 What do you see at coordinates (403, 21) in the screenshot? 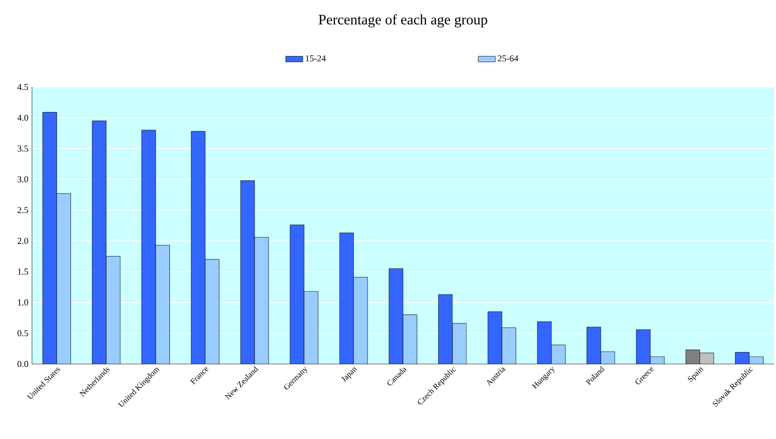
I see `chart-title: Percentage of each age group` at bounding box center [403, 21].